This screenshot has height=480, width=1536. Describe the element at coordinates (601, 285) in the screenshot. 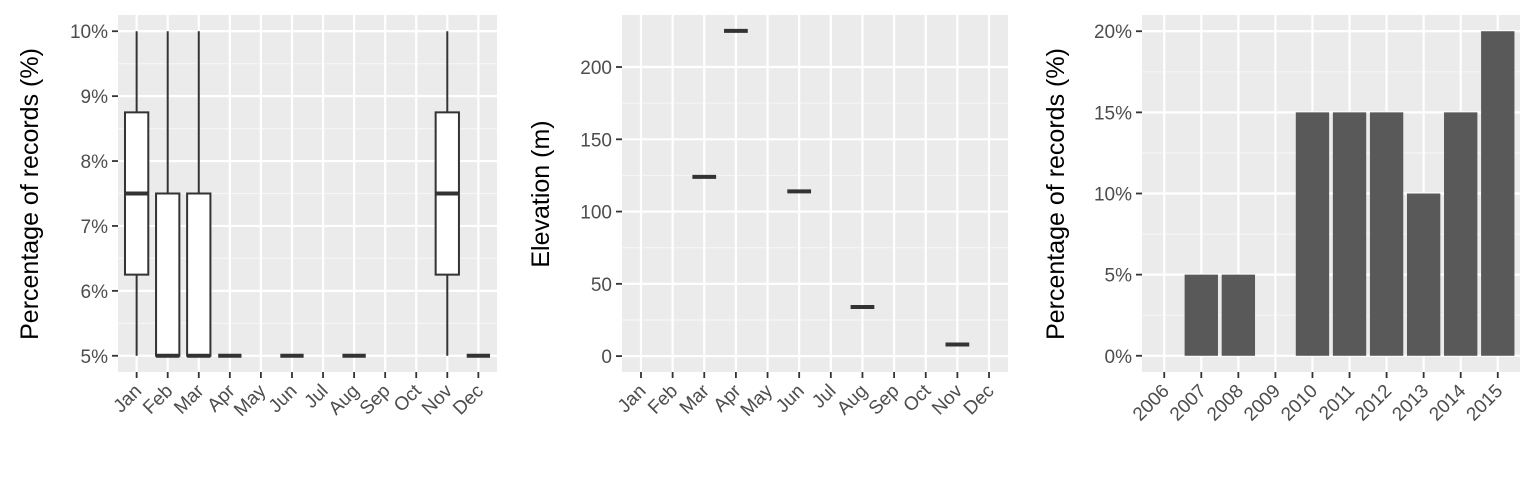

I see `y-tick-label: 50` at that location.